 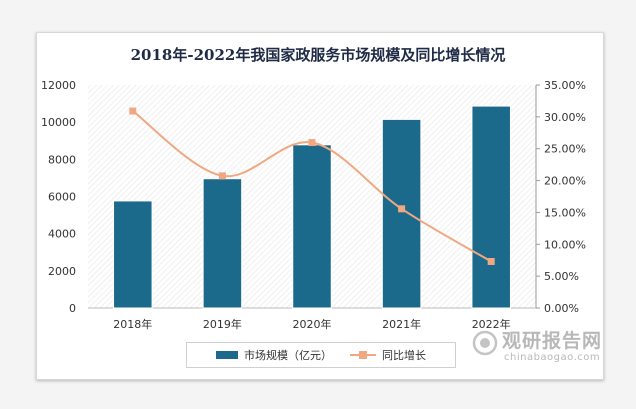 I want to click on legend-swatch-bar, so click(x=227, y=355).